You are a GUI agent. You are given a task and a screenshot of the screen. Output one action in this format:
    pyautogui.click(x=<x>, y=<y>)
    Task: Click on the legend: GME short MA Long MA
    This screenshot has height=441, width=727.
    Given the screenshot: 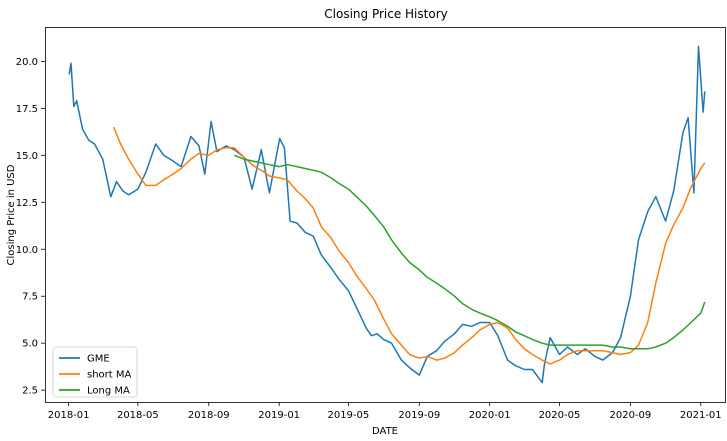 What is the action you would take?
    pyautogui.click(x=95, y=372)
    